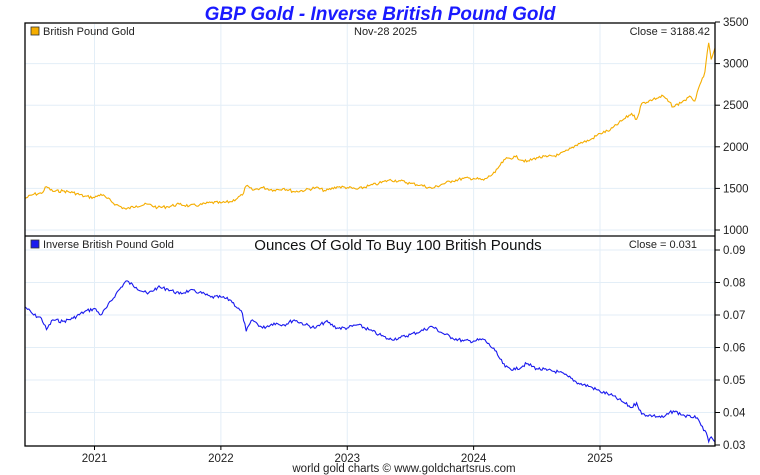 Image resolution: width=760 pixels, height=475 pixels. Describe the element at coordinates (385, 32) in the screenshot. I see `date-label: Nov-28 2025` at that location.